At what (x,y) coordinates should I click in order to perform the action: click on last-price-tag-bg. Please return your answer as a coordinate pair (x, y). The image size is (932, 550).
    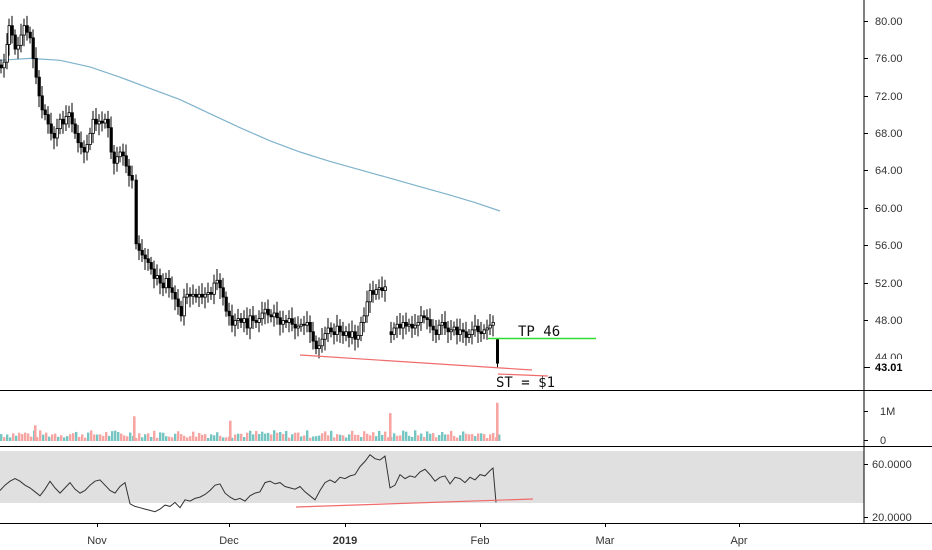
    Looking at the image, I should click on (899, 367).